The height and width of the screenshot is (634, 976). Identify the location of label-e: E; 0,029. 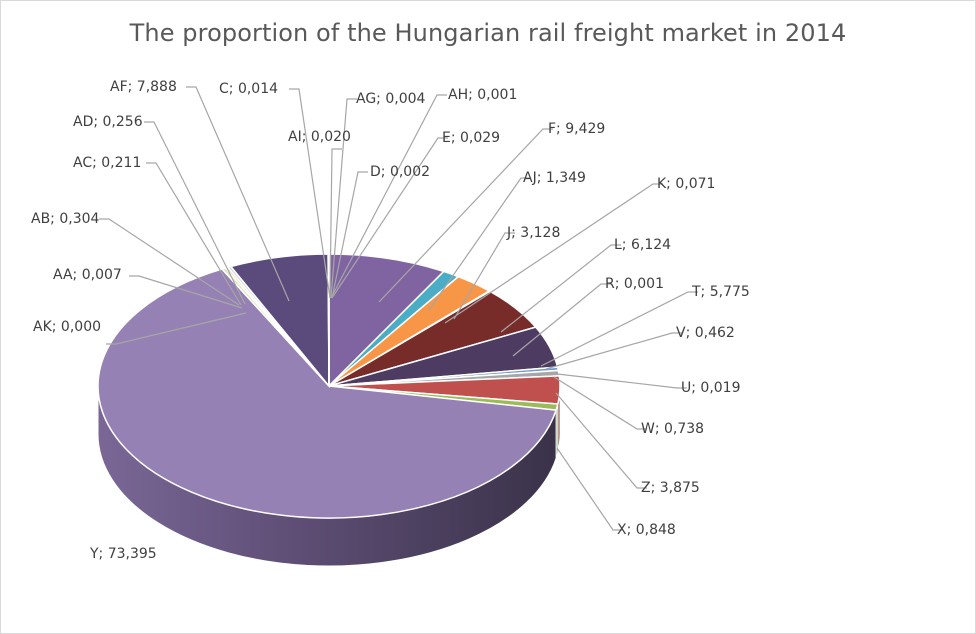
(471, 138).